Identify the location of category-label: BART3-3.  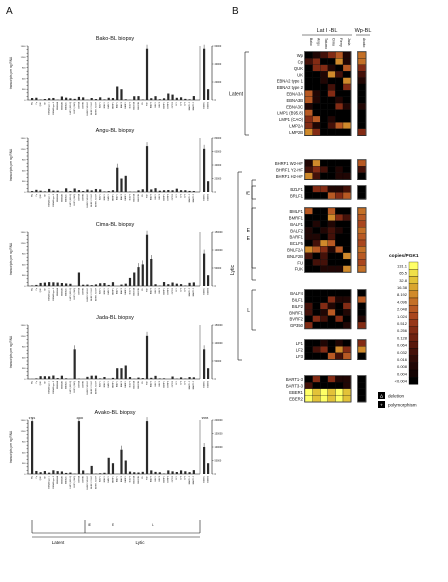
(193, 197).